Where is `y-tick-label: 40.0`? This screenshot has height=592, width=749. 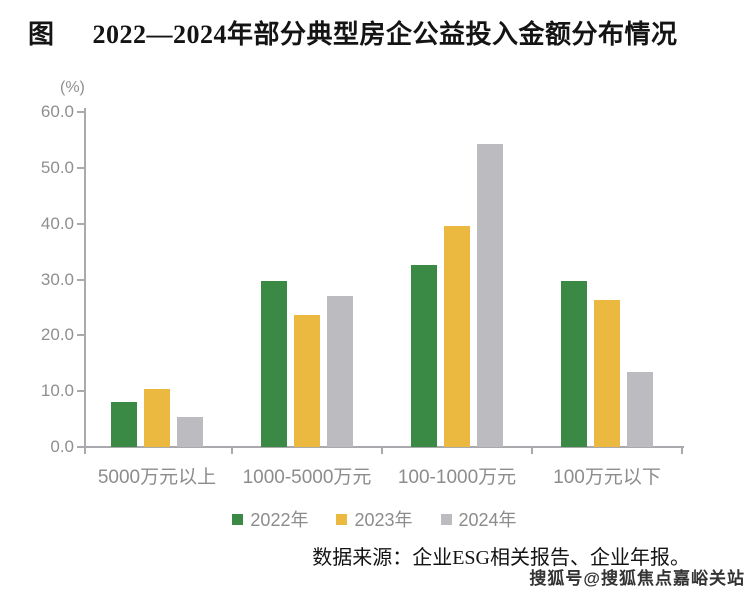
y-tick-label: 40.0 is located at coordinates (57, 223).